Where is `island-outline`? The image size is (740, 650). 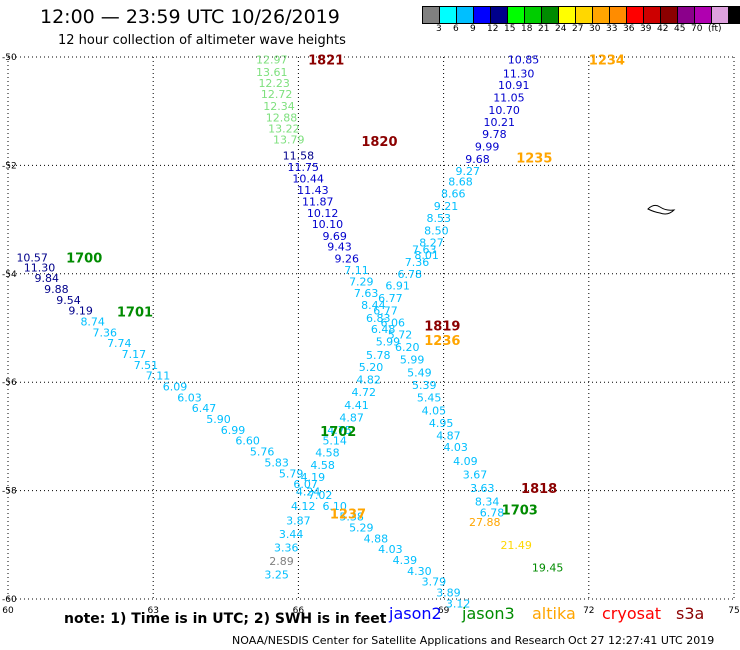 island-outline is located at coordinates (661, 209).